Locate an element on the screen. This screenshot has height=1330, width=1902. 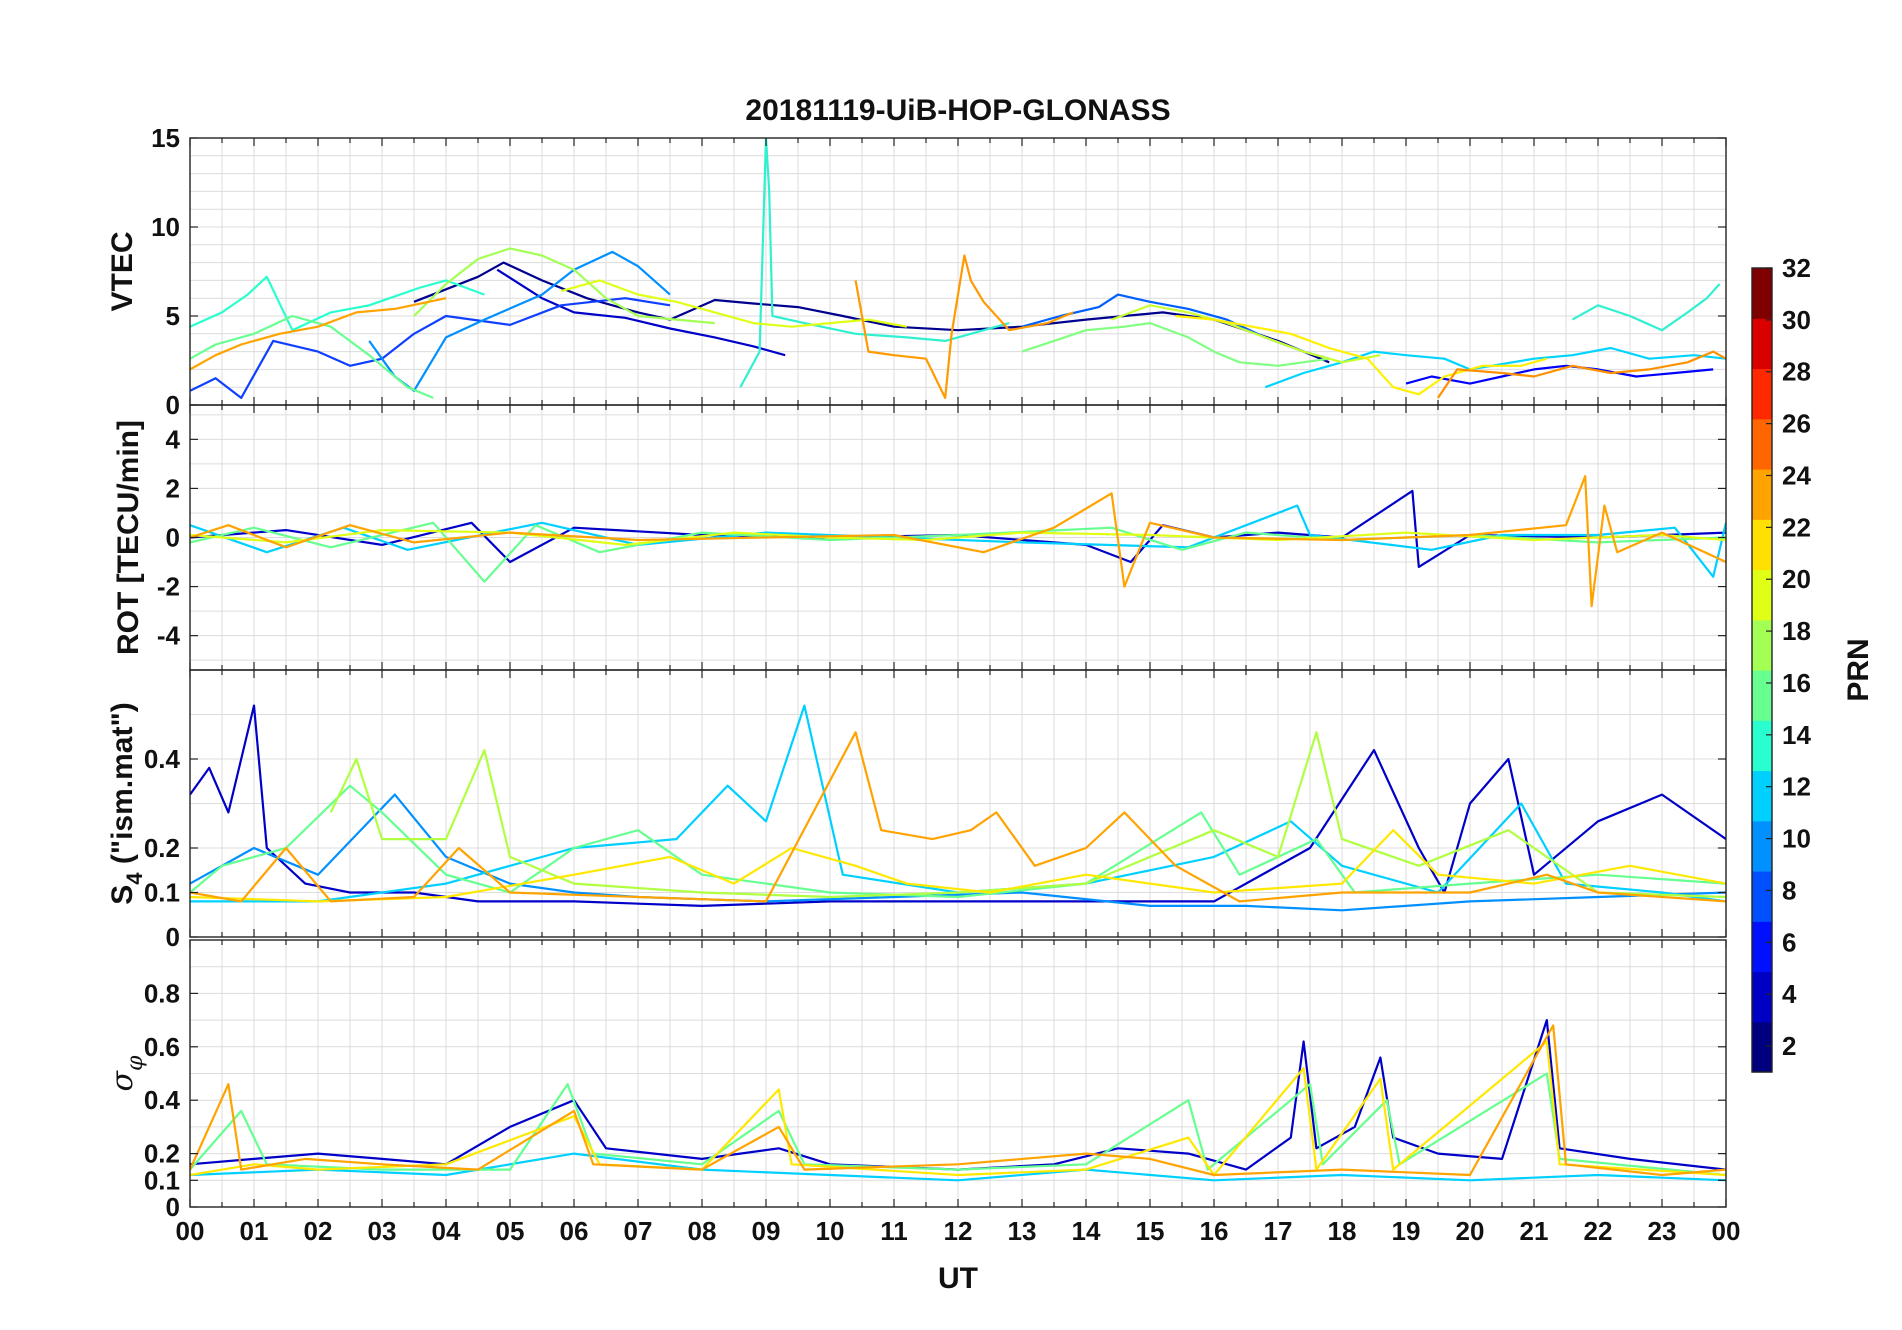
x-tick-label: 13 is located at coordinates (1022, 1231).